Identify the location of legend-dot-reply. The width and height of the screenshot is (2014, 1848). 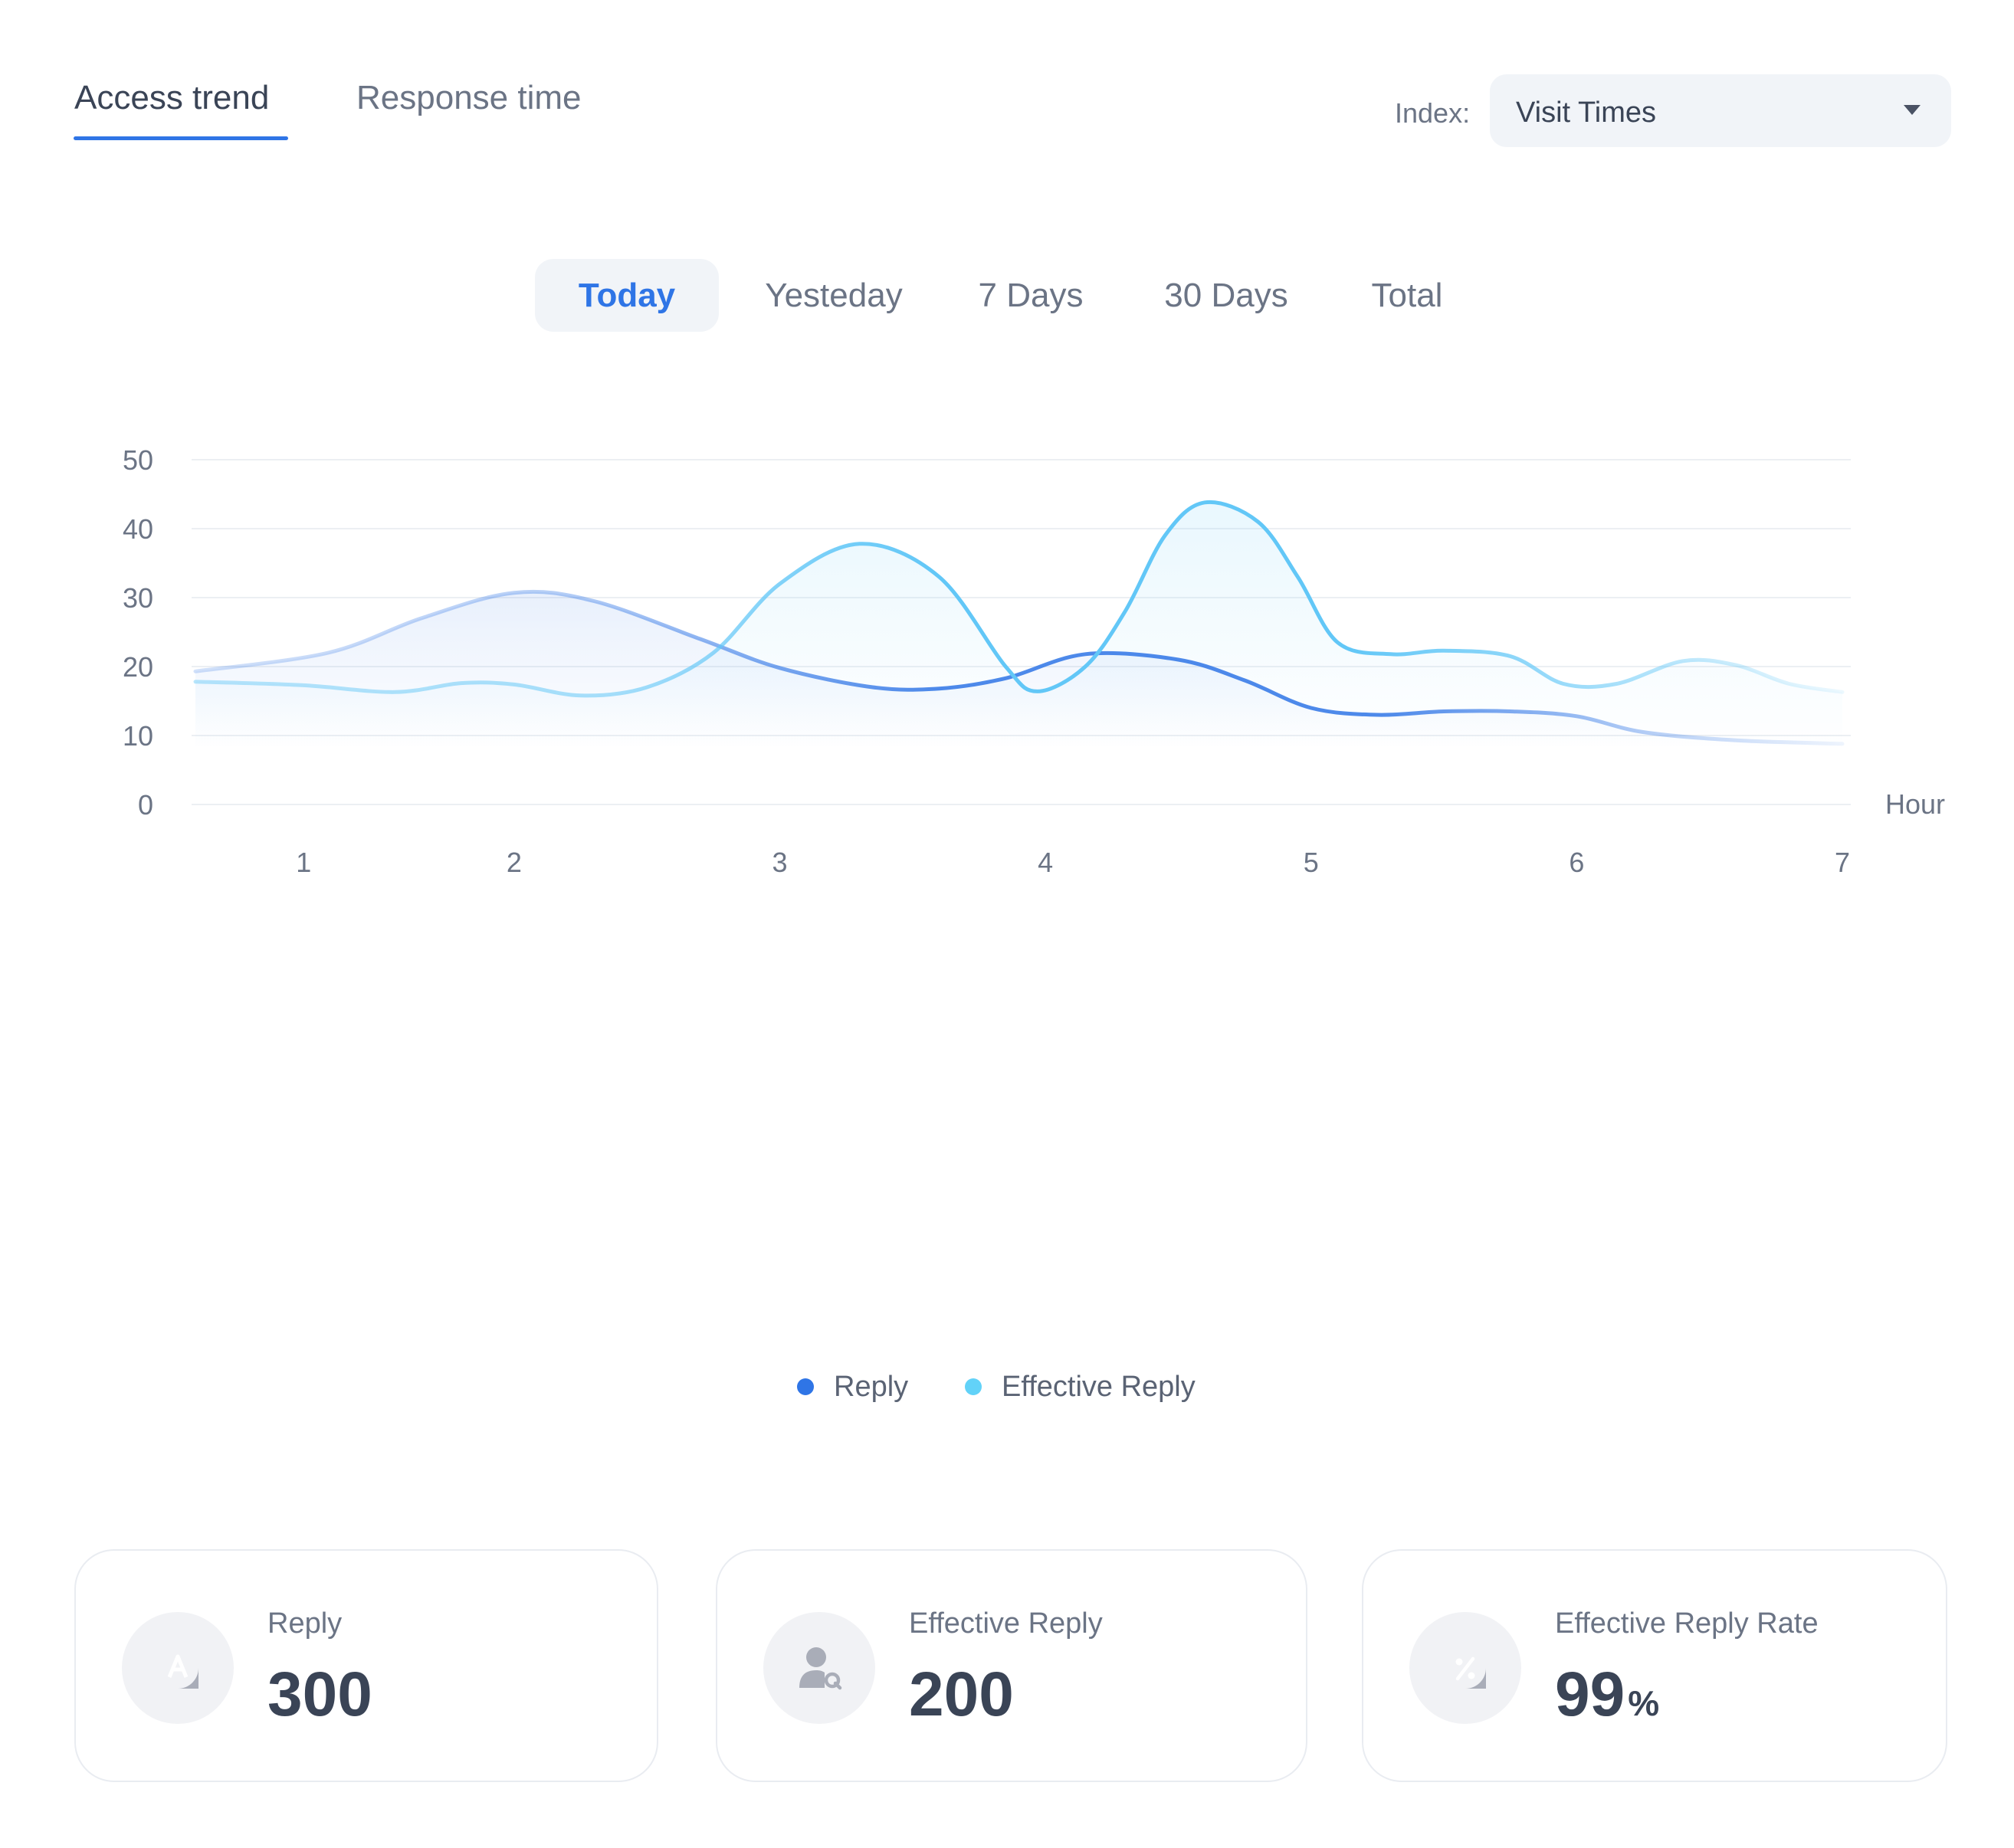
(805, 1386).